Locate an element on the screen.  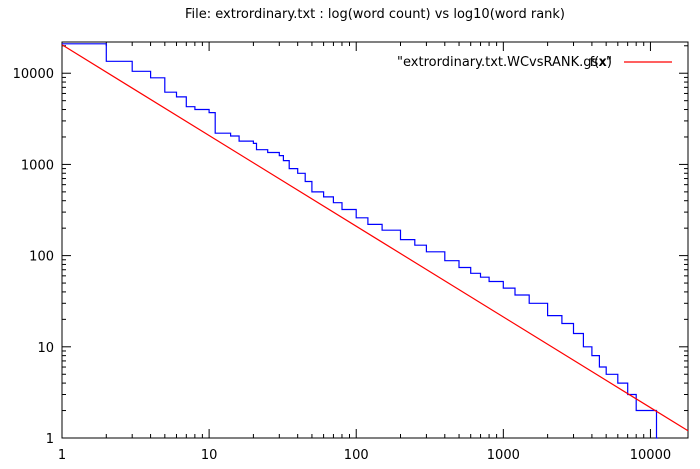
legend-label-0: "extrordinary.txt.WCvsRANK.gsx" is located at coordinates (504, 62).